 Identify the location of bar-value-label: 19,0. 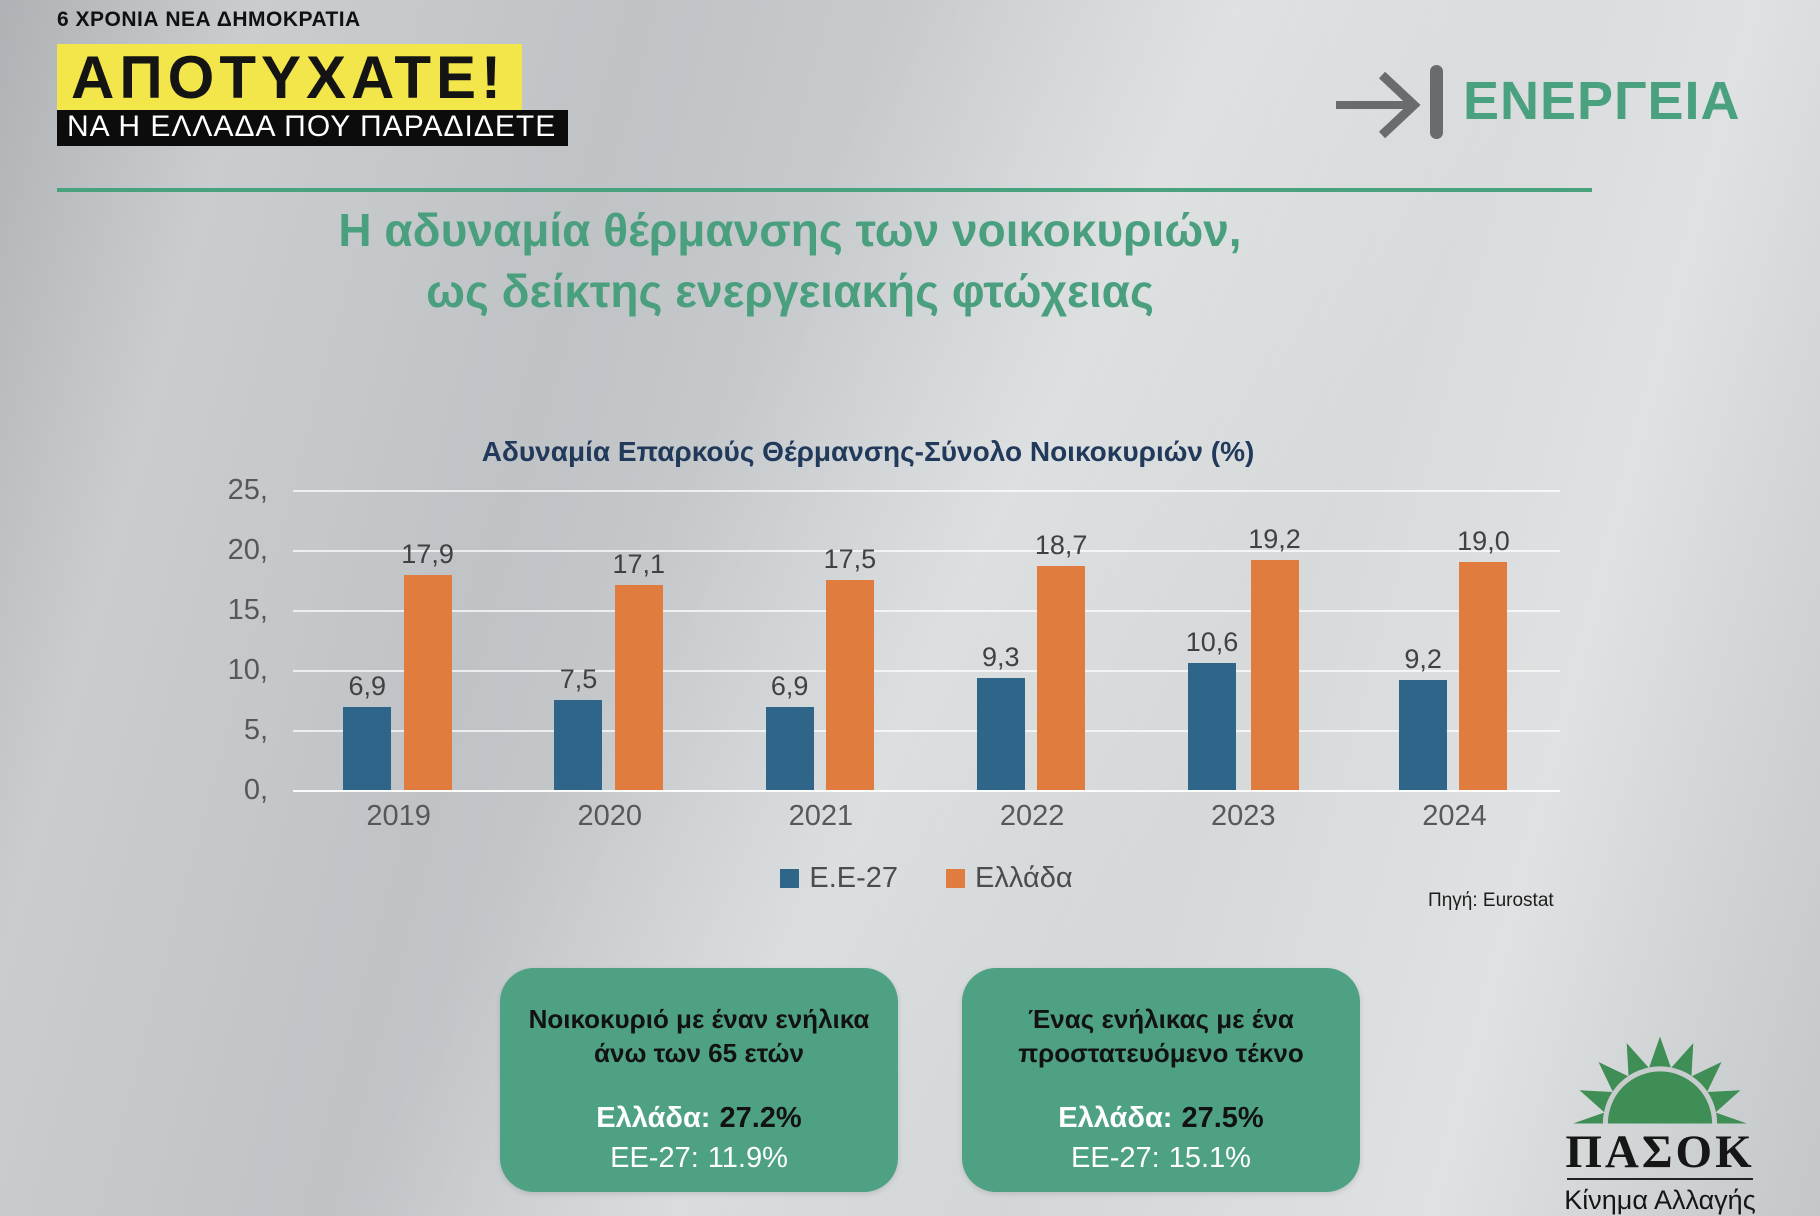
(1483, 541).